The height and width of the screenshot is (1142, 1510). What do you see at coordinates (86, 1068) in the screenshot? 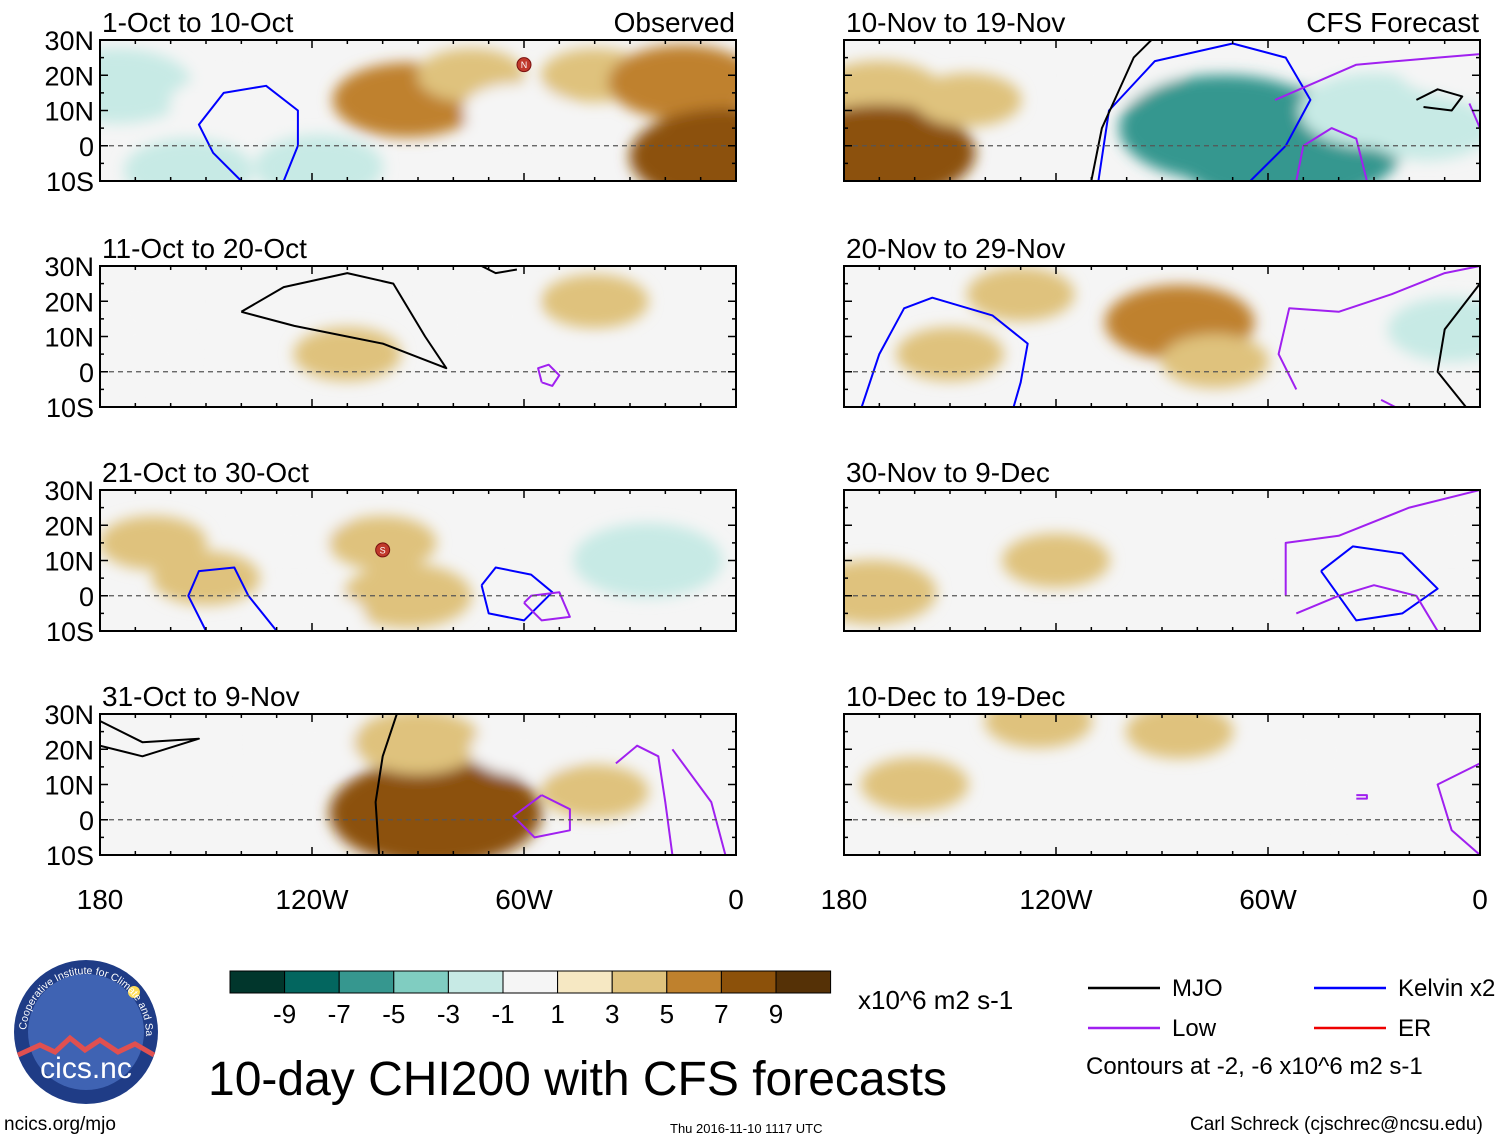
I see `logo-name: cics.nc` at bounding box center [86, 1068].